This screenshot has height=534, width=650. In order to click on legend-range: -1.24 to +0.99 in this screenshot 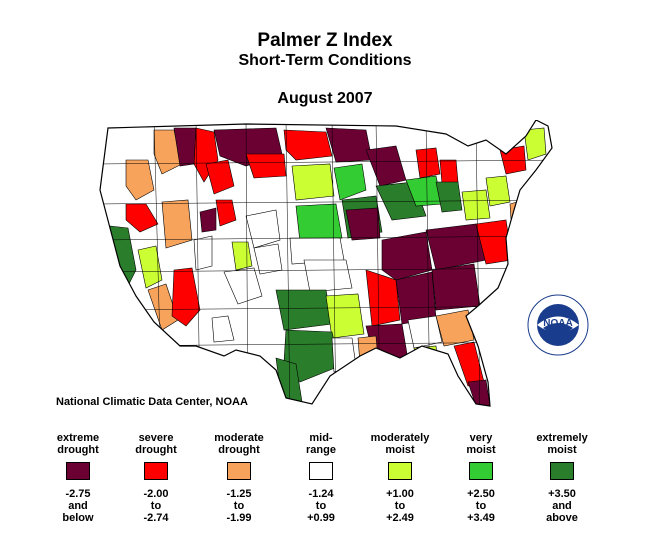, I will do `click(321, 506)`.